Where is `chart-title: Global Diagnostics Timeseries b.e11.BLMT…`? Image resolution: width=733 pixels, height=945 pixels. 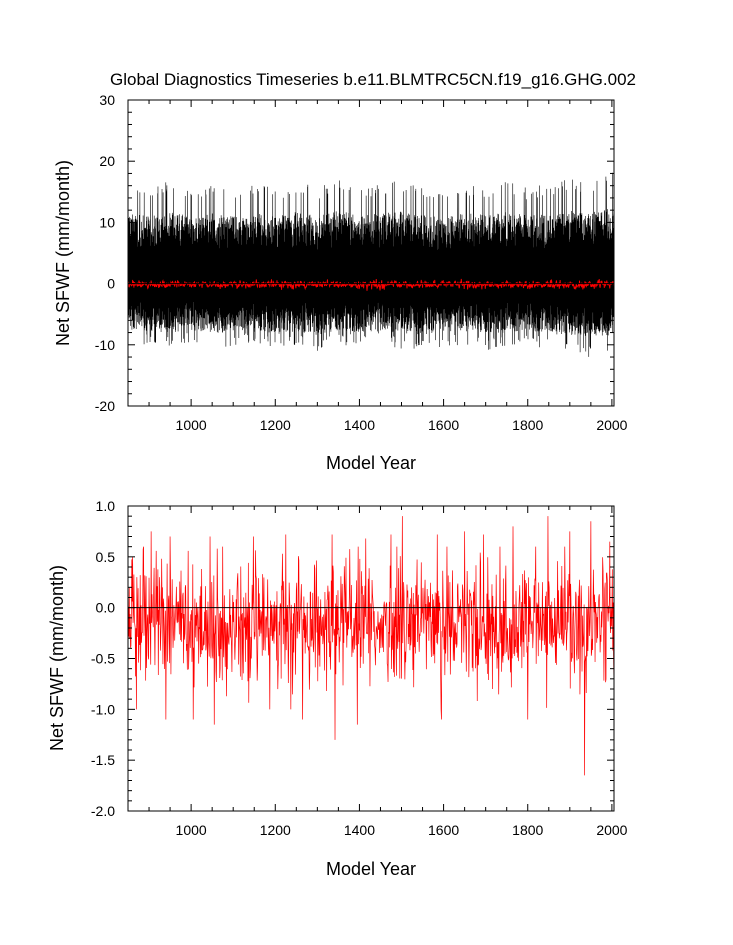 chart-title: Global Diagnostics Timeseries b.e11.BLMT… is located at coordinates (373, 79).